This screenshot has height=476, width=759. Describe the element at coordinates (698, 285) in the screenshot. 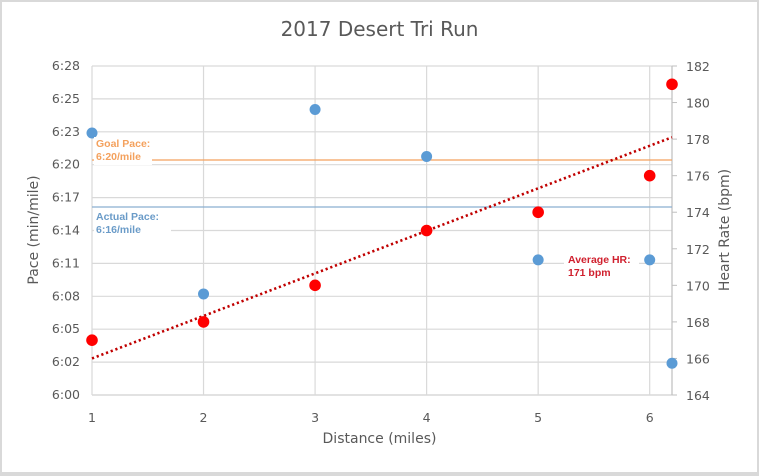

I see `y2-tick-label: 170` at that location.